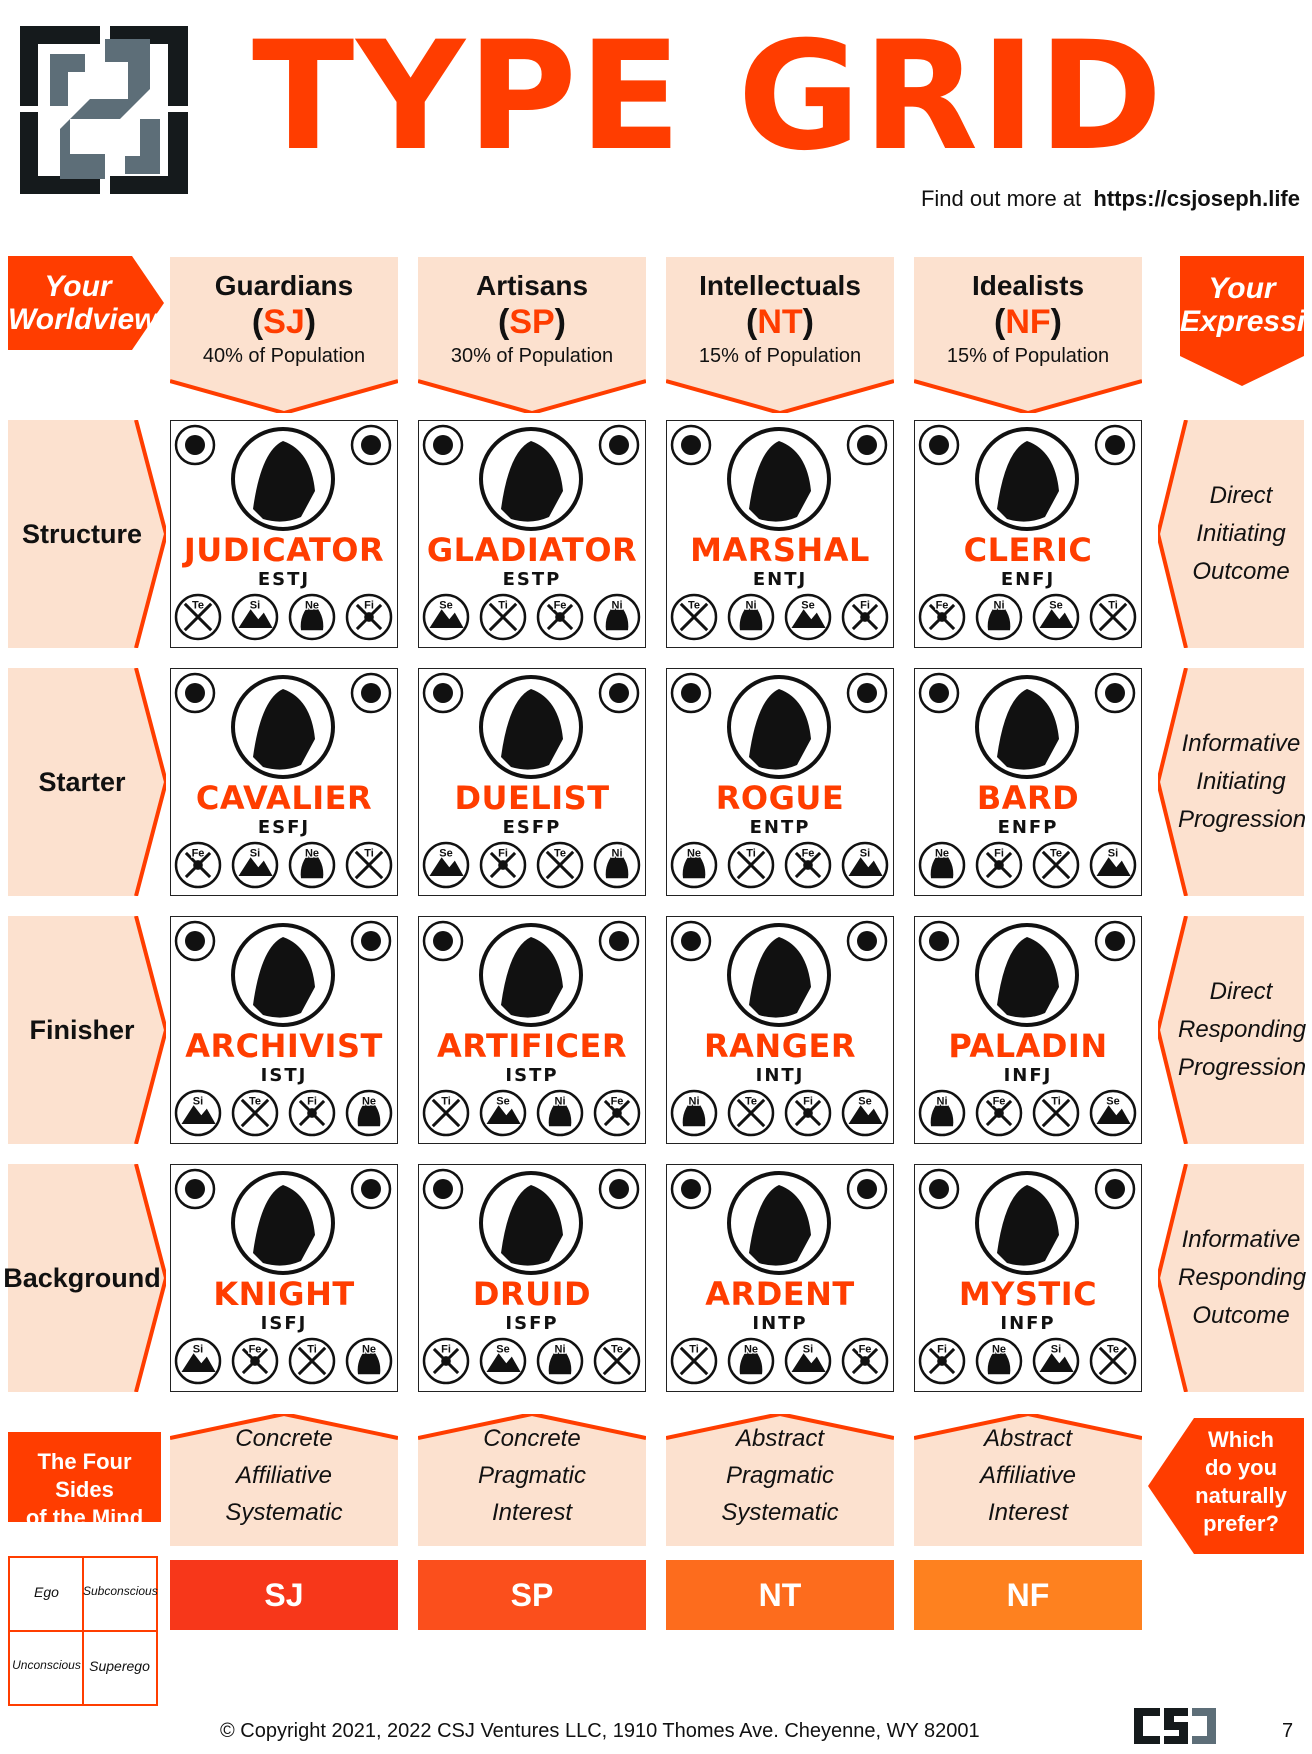 This screenshot has height=1754, width=1312. Describe the element at coordinates (532, 1046) in the screenshot. I see `type-name: ARTIFICER` at that location.